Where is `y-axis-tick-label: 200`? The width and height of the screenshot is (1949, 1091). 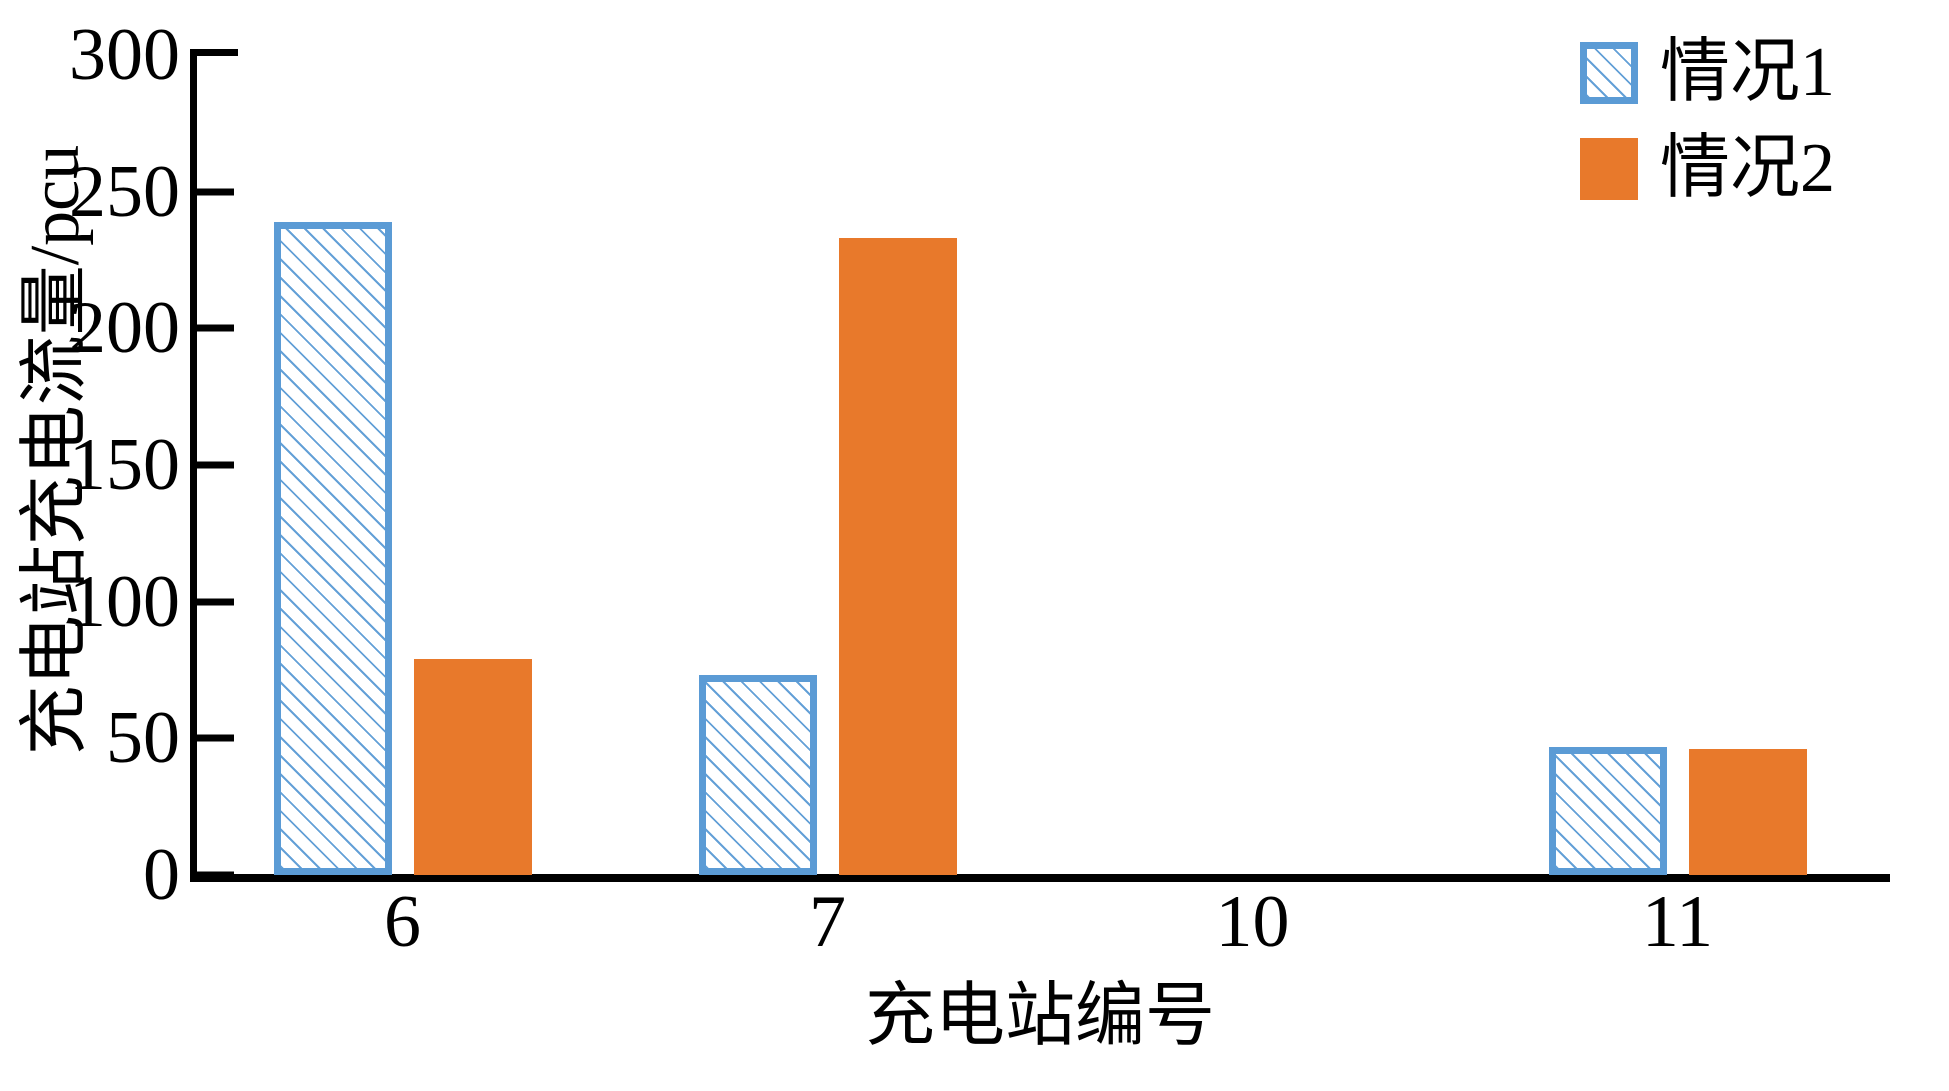
y-axis-tick-label: 200 is located at coordinates (124, 328).